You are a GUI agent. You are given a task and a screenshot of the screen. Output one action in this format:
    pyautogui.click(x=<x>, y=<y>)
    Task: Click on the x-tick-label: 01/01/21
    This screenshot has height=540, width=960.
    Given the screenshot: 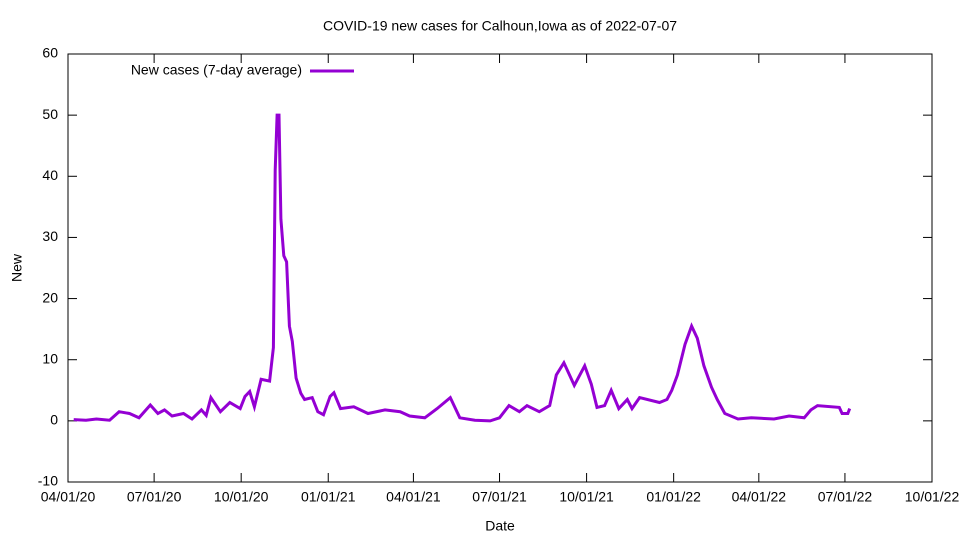 What is the action you would take?
    pyautogui.click(x=328, y=497)
    